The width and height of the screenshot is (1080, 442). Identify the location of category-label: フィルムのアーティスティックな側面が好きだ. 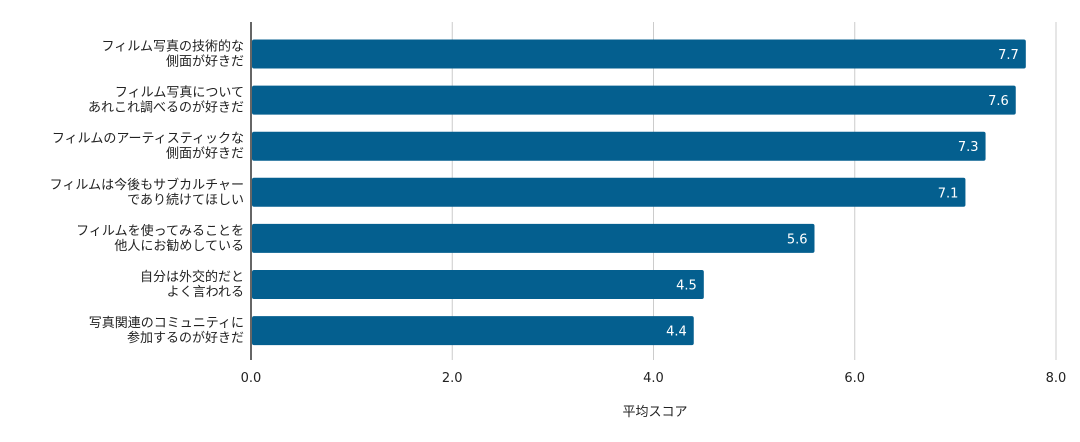
(148, 147).